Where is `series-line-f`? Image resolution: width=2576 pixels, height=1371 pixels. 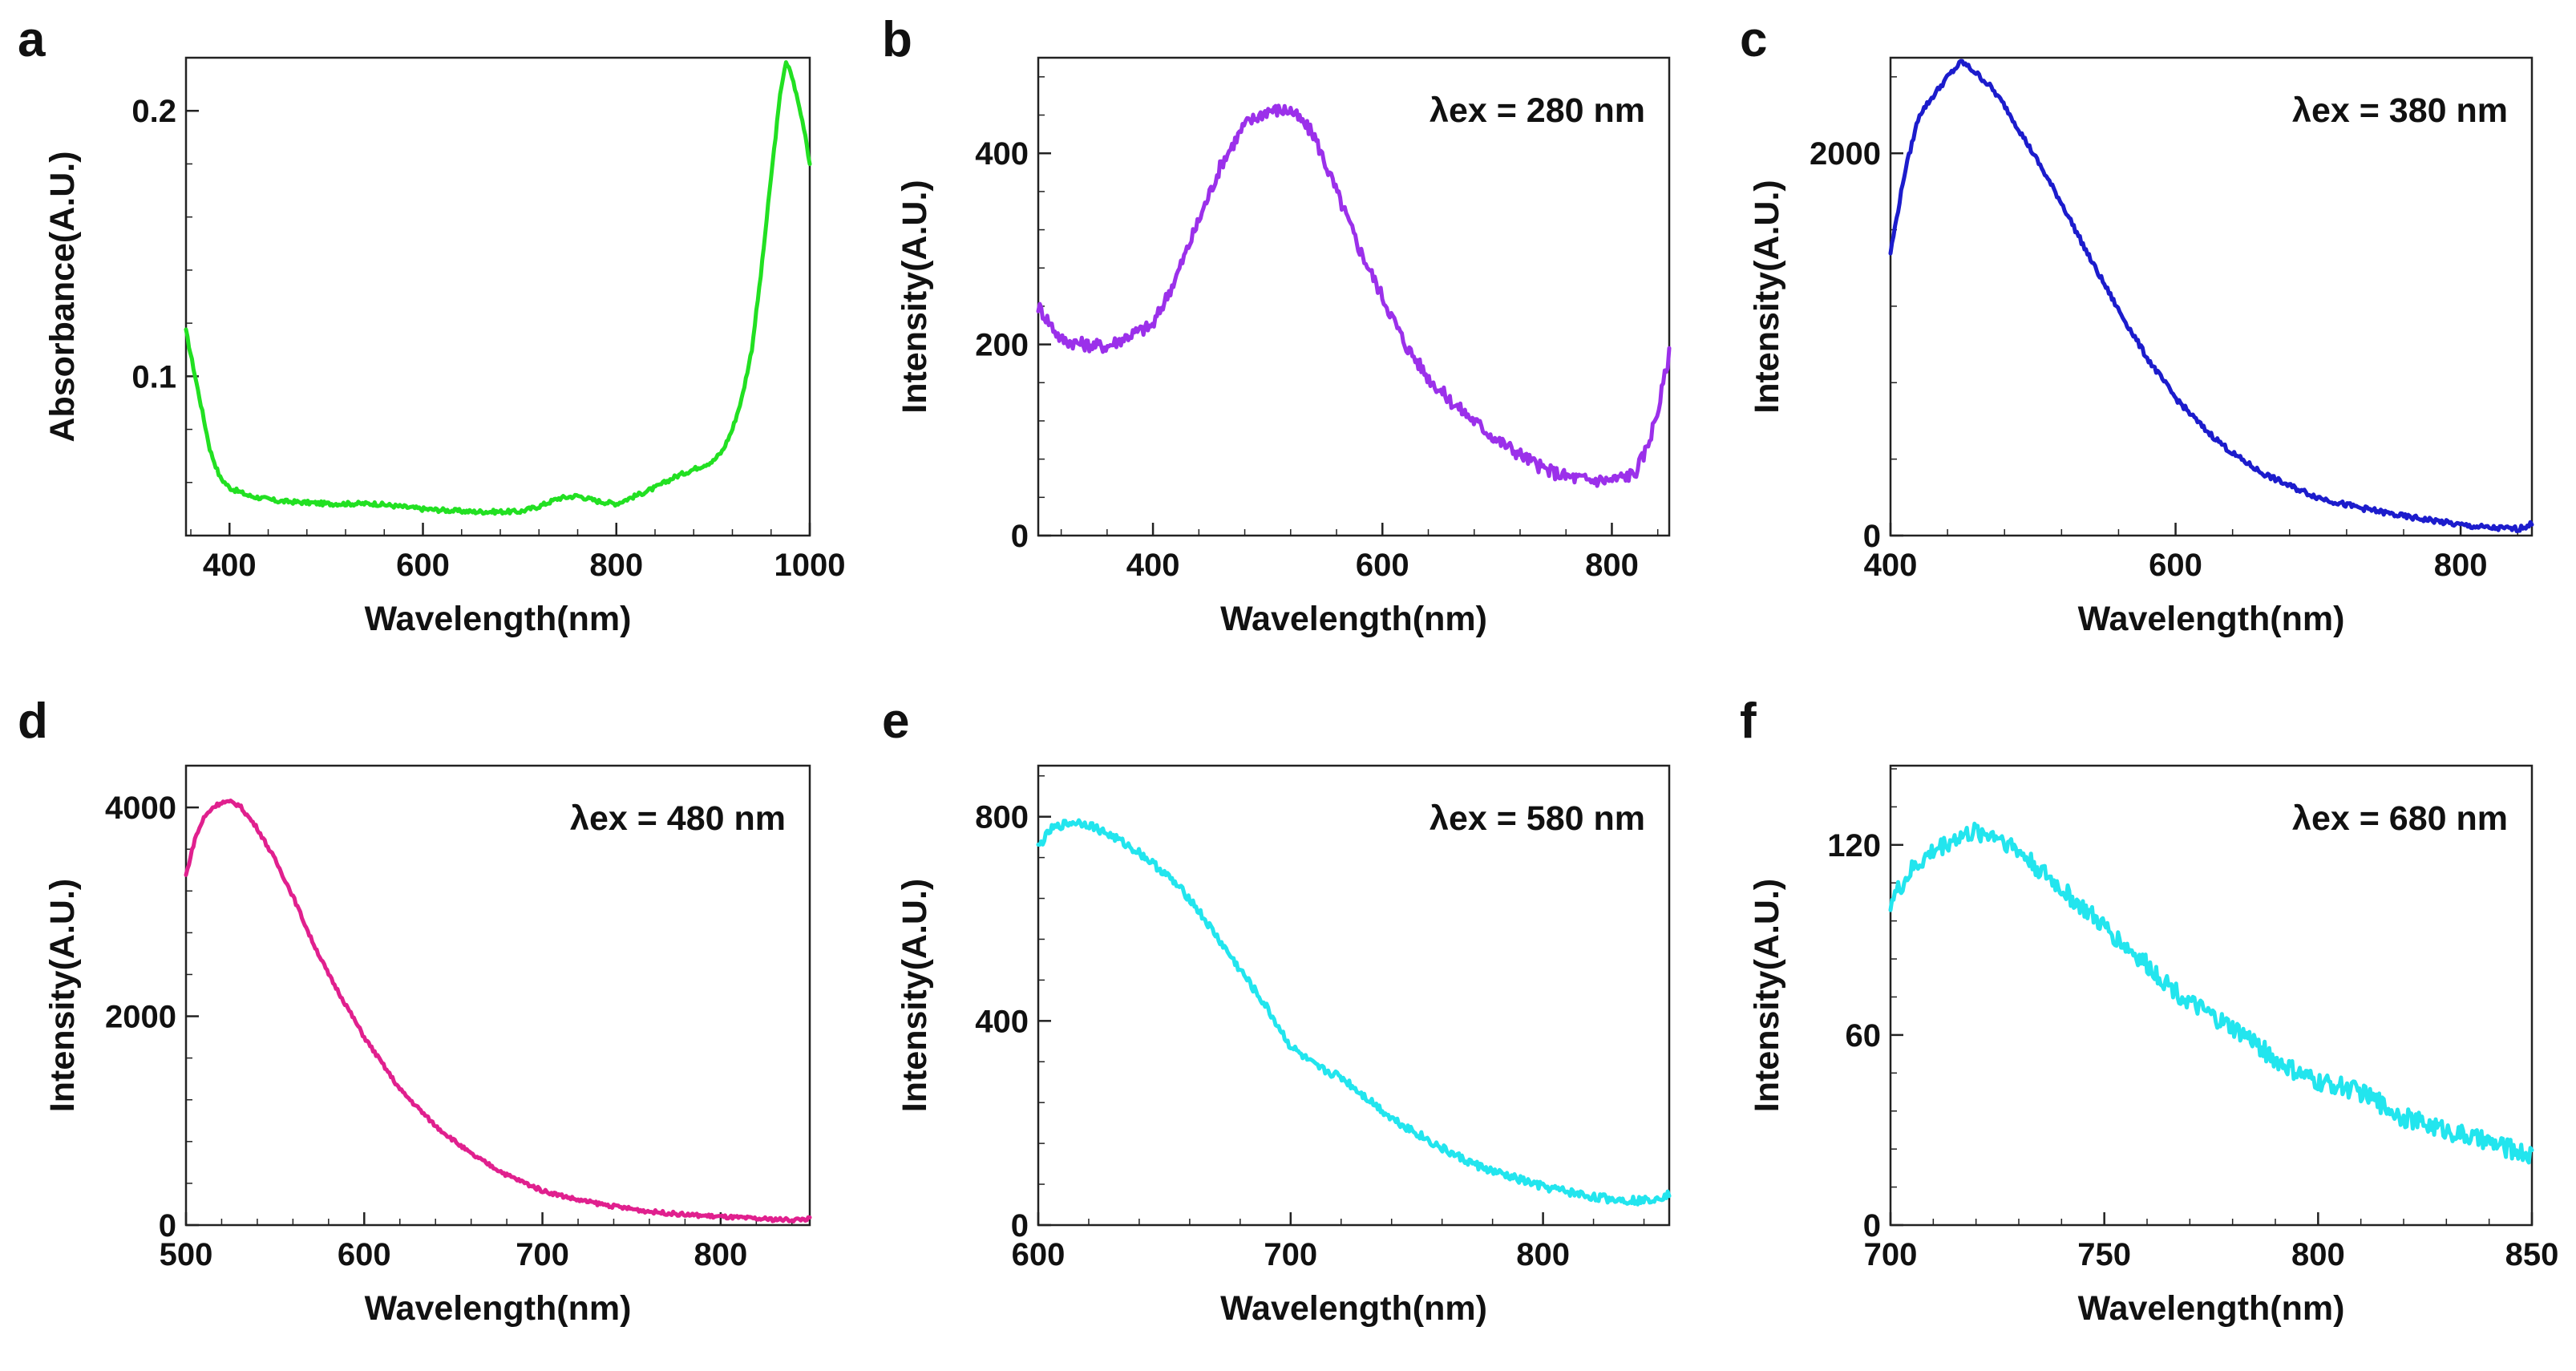
series-line-f is located at coordinates (2211, 993).